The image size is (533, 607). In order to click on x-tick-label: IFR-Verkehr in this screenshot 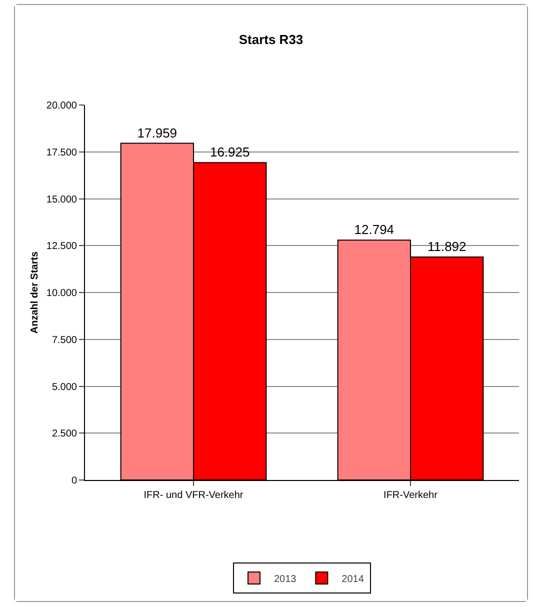, I will do `click(411, 495)`.